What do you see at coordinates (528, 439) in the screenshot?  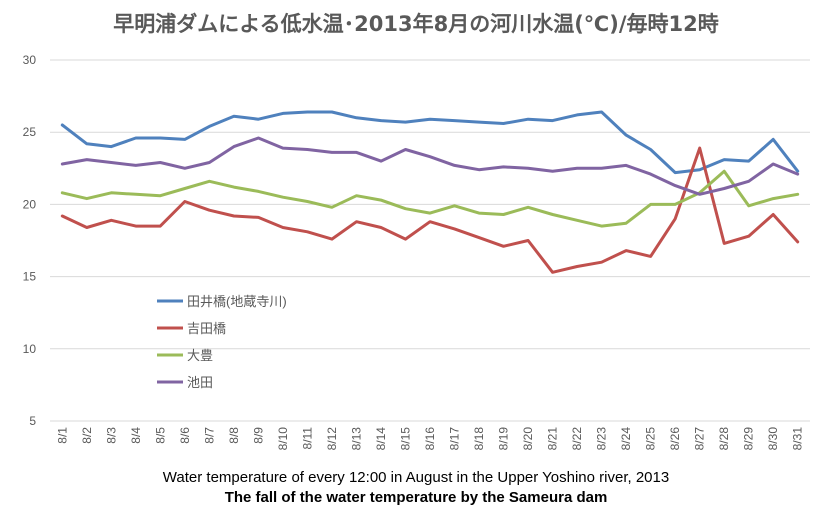 I see `x-tick-label: 8/20` at bounding box center [528, 439].